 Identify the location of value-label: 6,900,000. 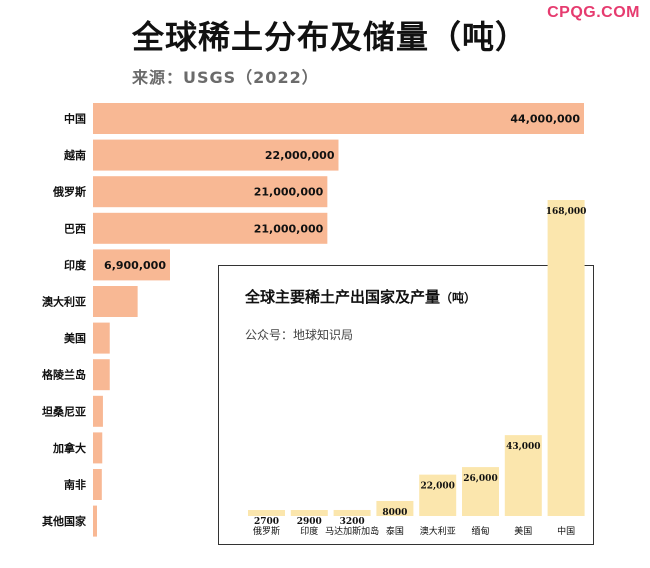
(135, 265).